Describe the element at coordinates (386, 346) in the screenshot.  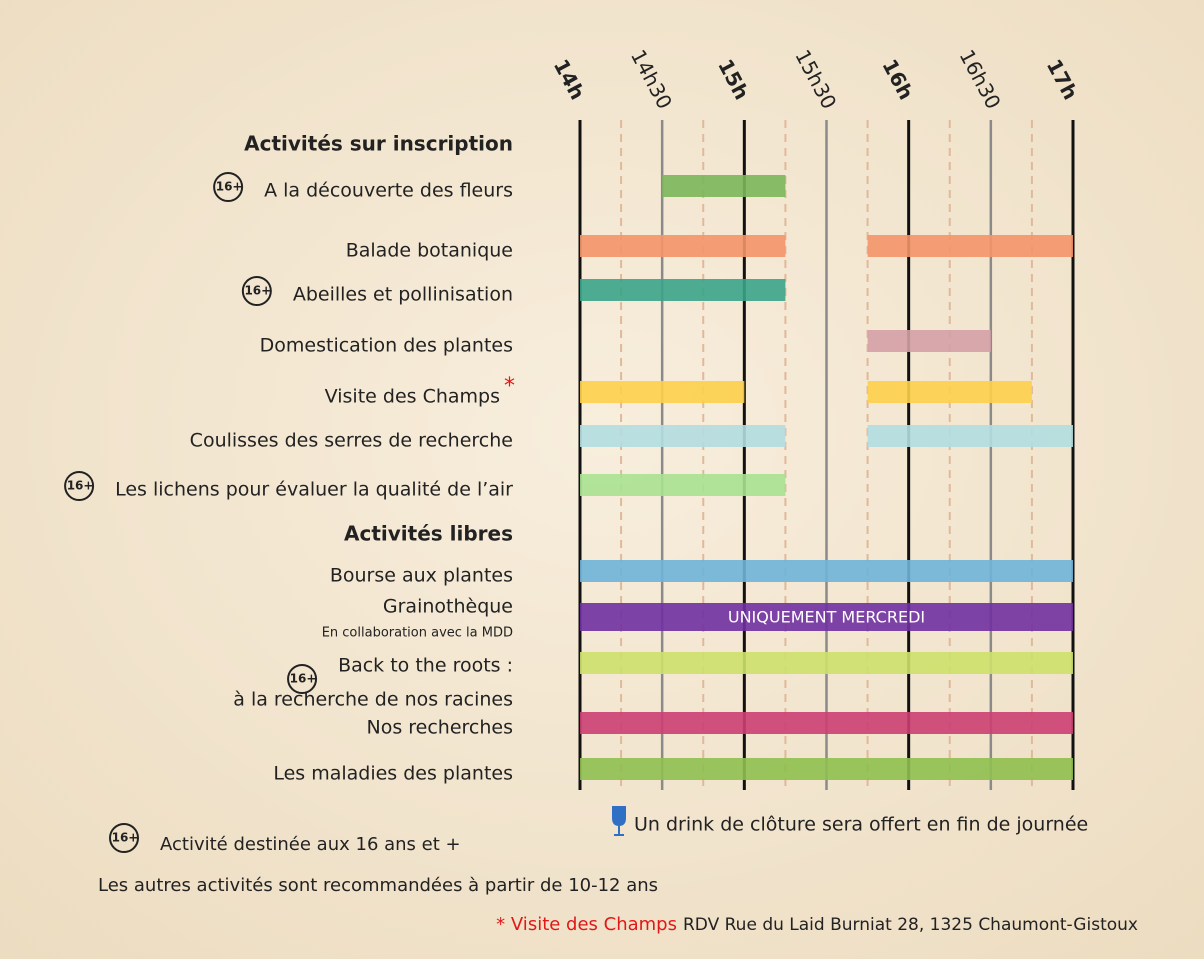
I see `task-label: Domestication des plantes` at that location.